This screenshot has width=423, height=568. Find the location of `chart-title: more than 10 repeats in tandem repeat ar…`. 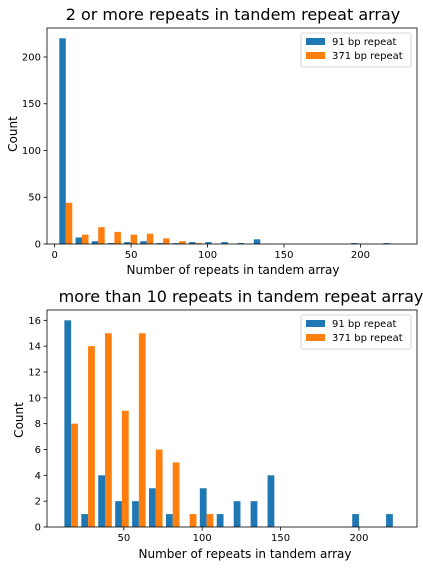

chart-title: more than 10 repeats in tandem repeat ar… is located at coordinates (241, 296).